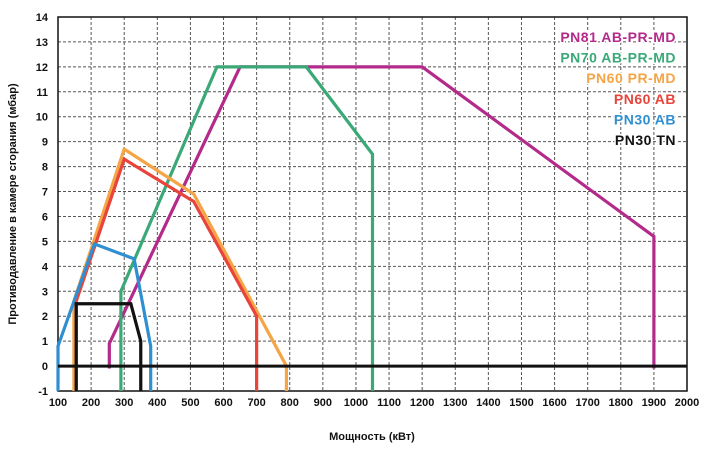 The image size is (710, 450). I want to click on x-tick-label: 1200, so click(422, 403).